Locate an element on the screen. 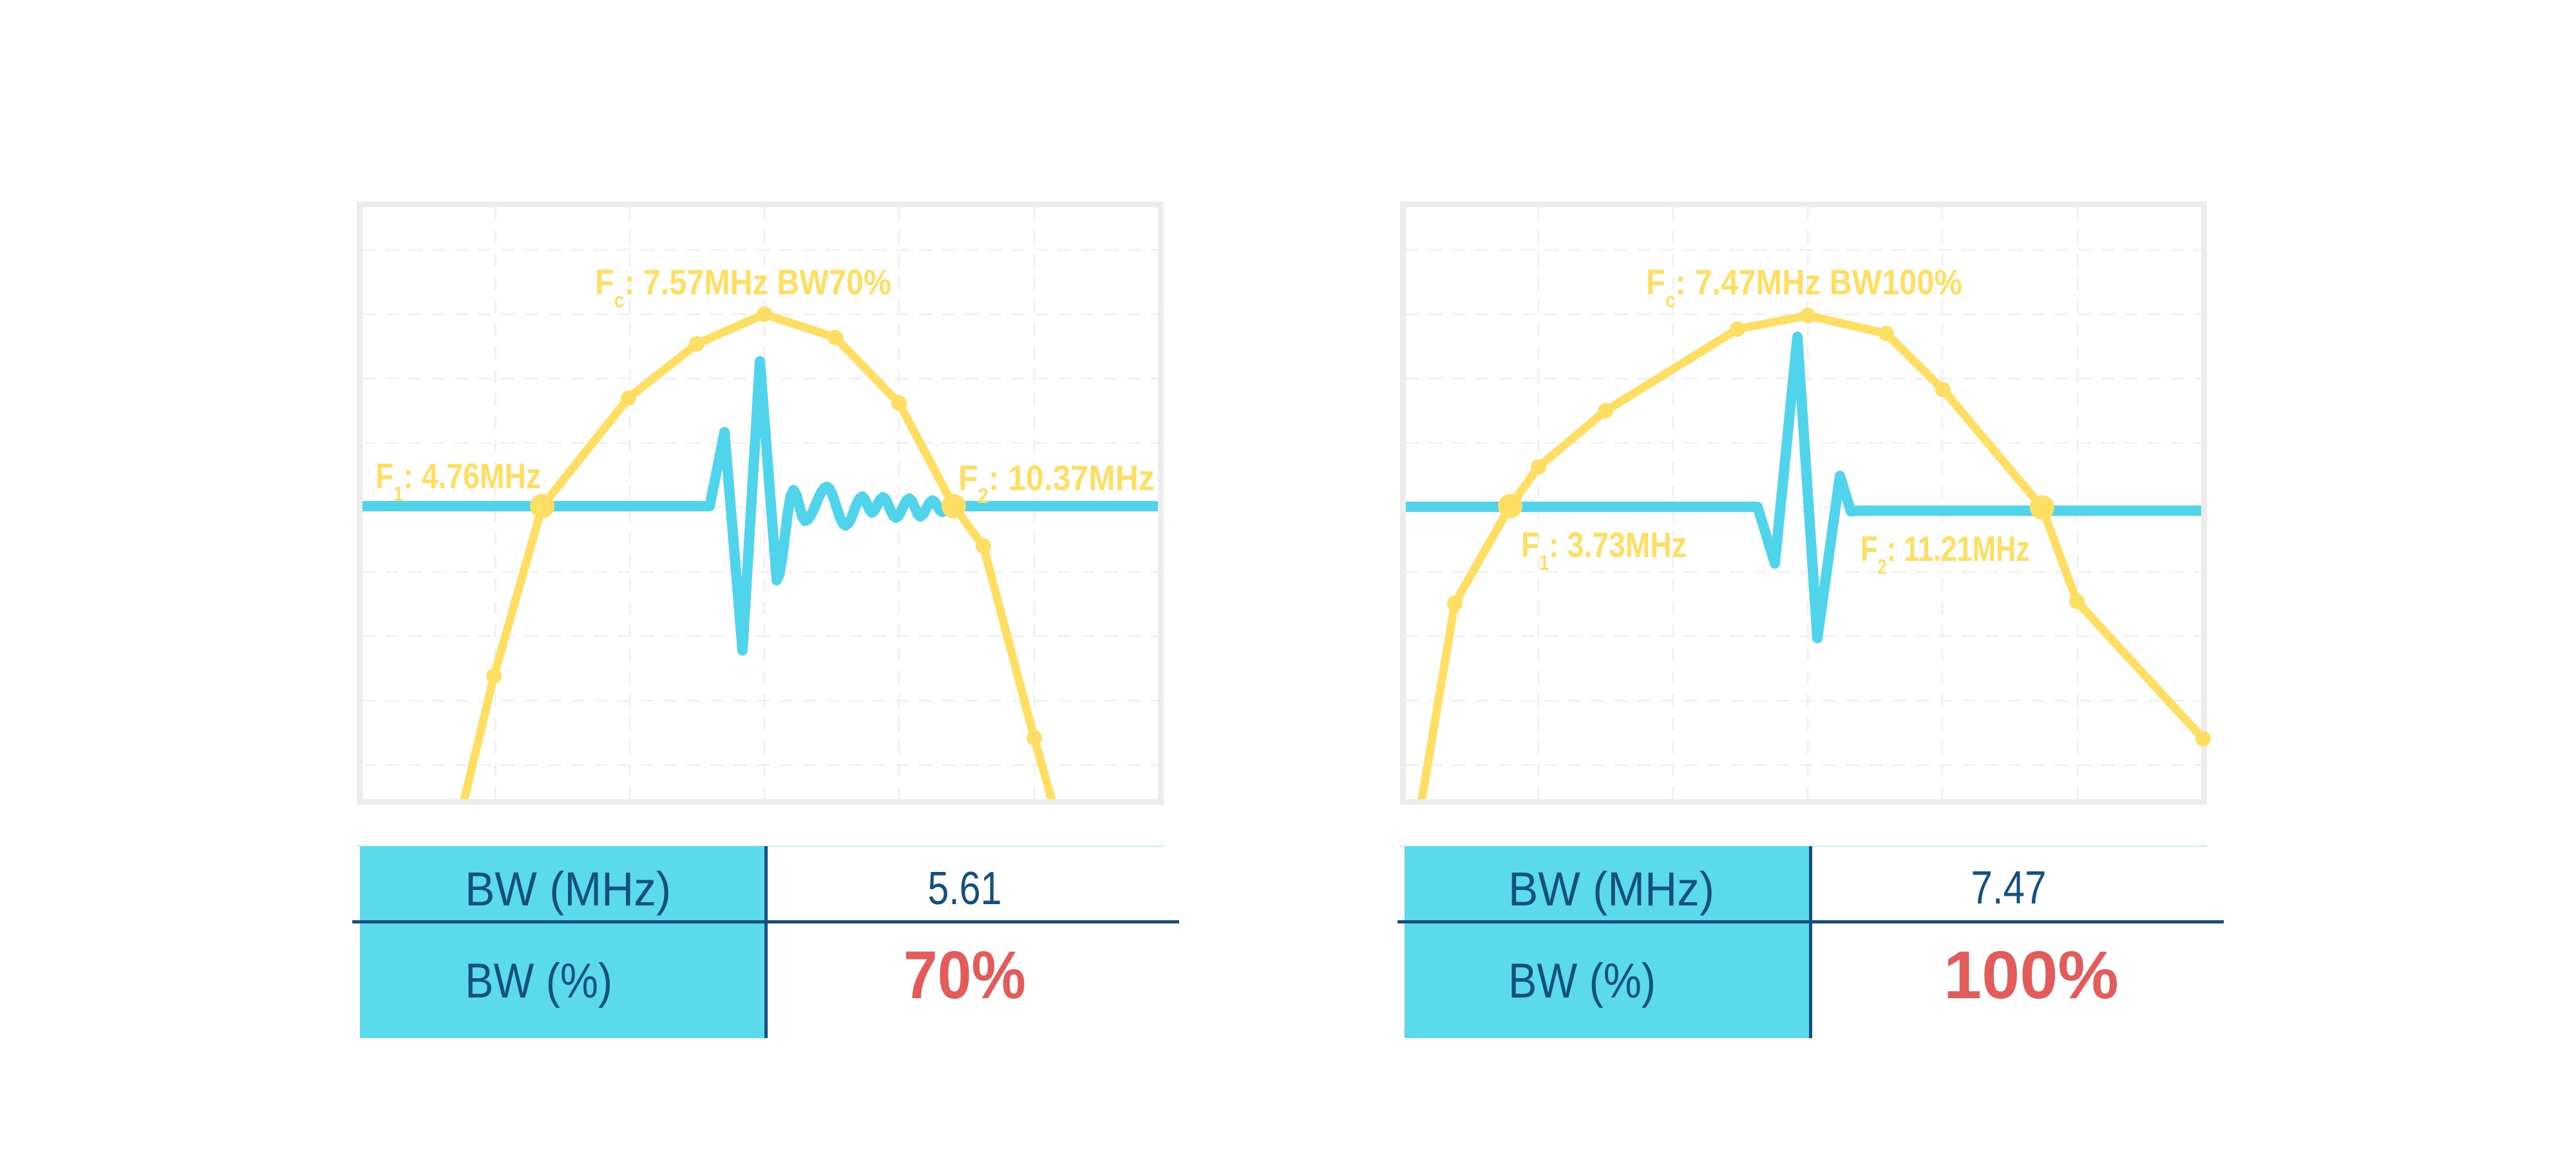  svg-text: 70% is located at coordinates (965, 975).